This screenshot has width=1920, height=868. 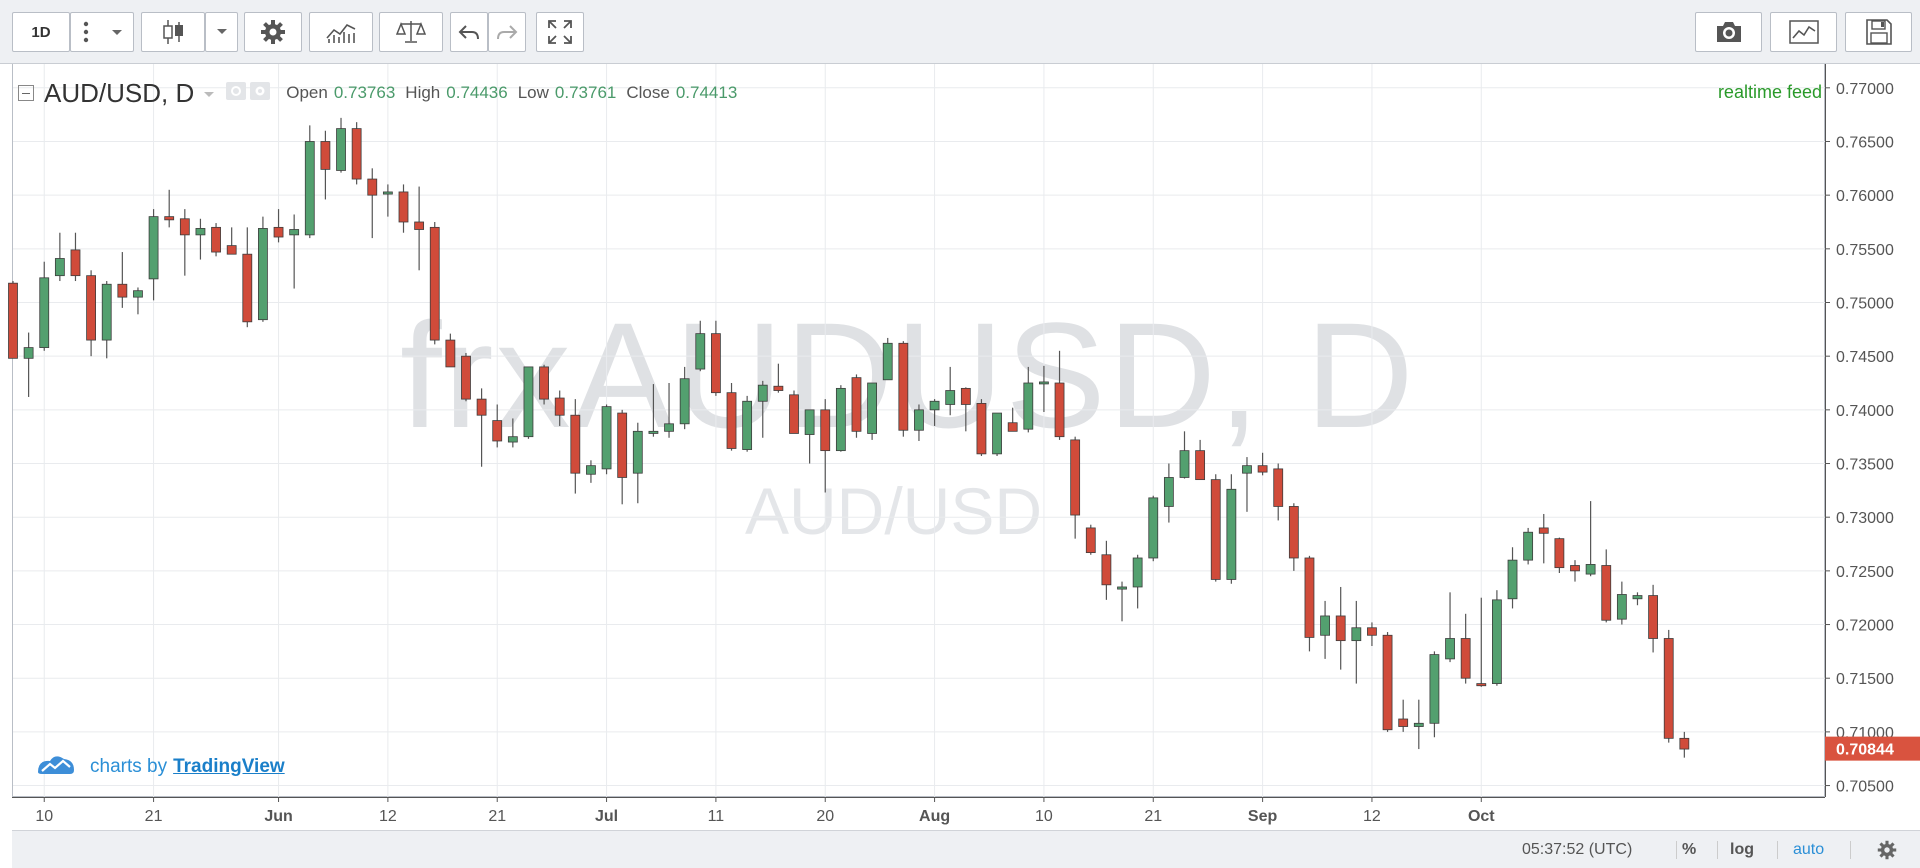 What do you see at coordinates (1372, 816) in the screenshot?
I see `time-tick-label: 12` at bounding box center [1372, 816].